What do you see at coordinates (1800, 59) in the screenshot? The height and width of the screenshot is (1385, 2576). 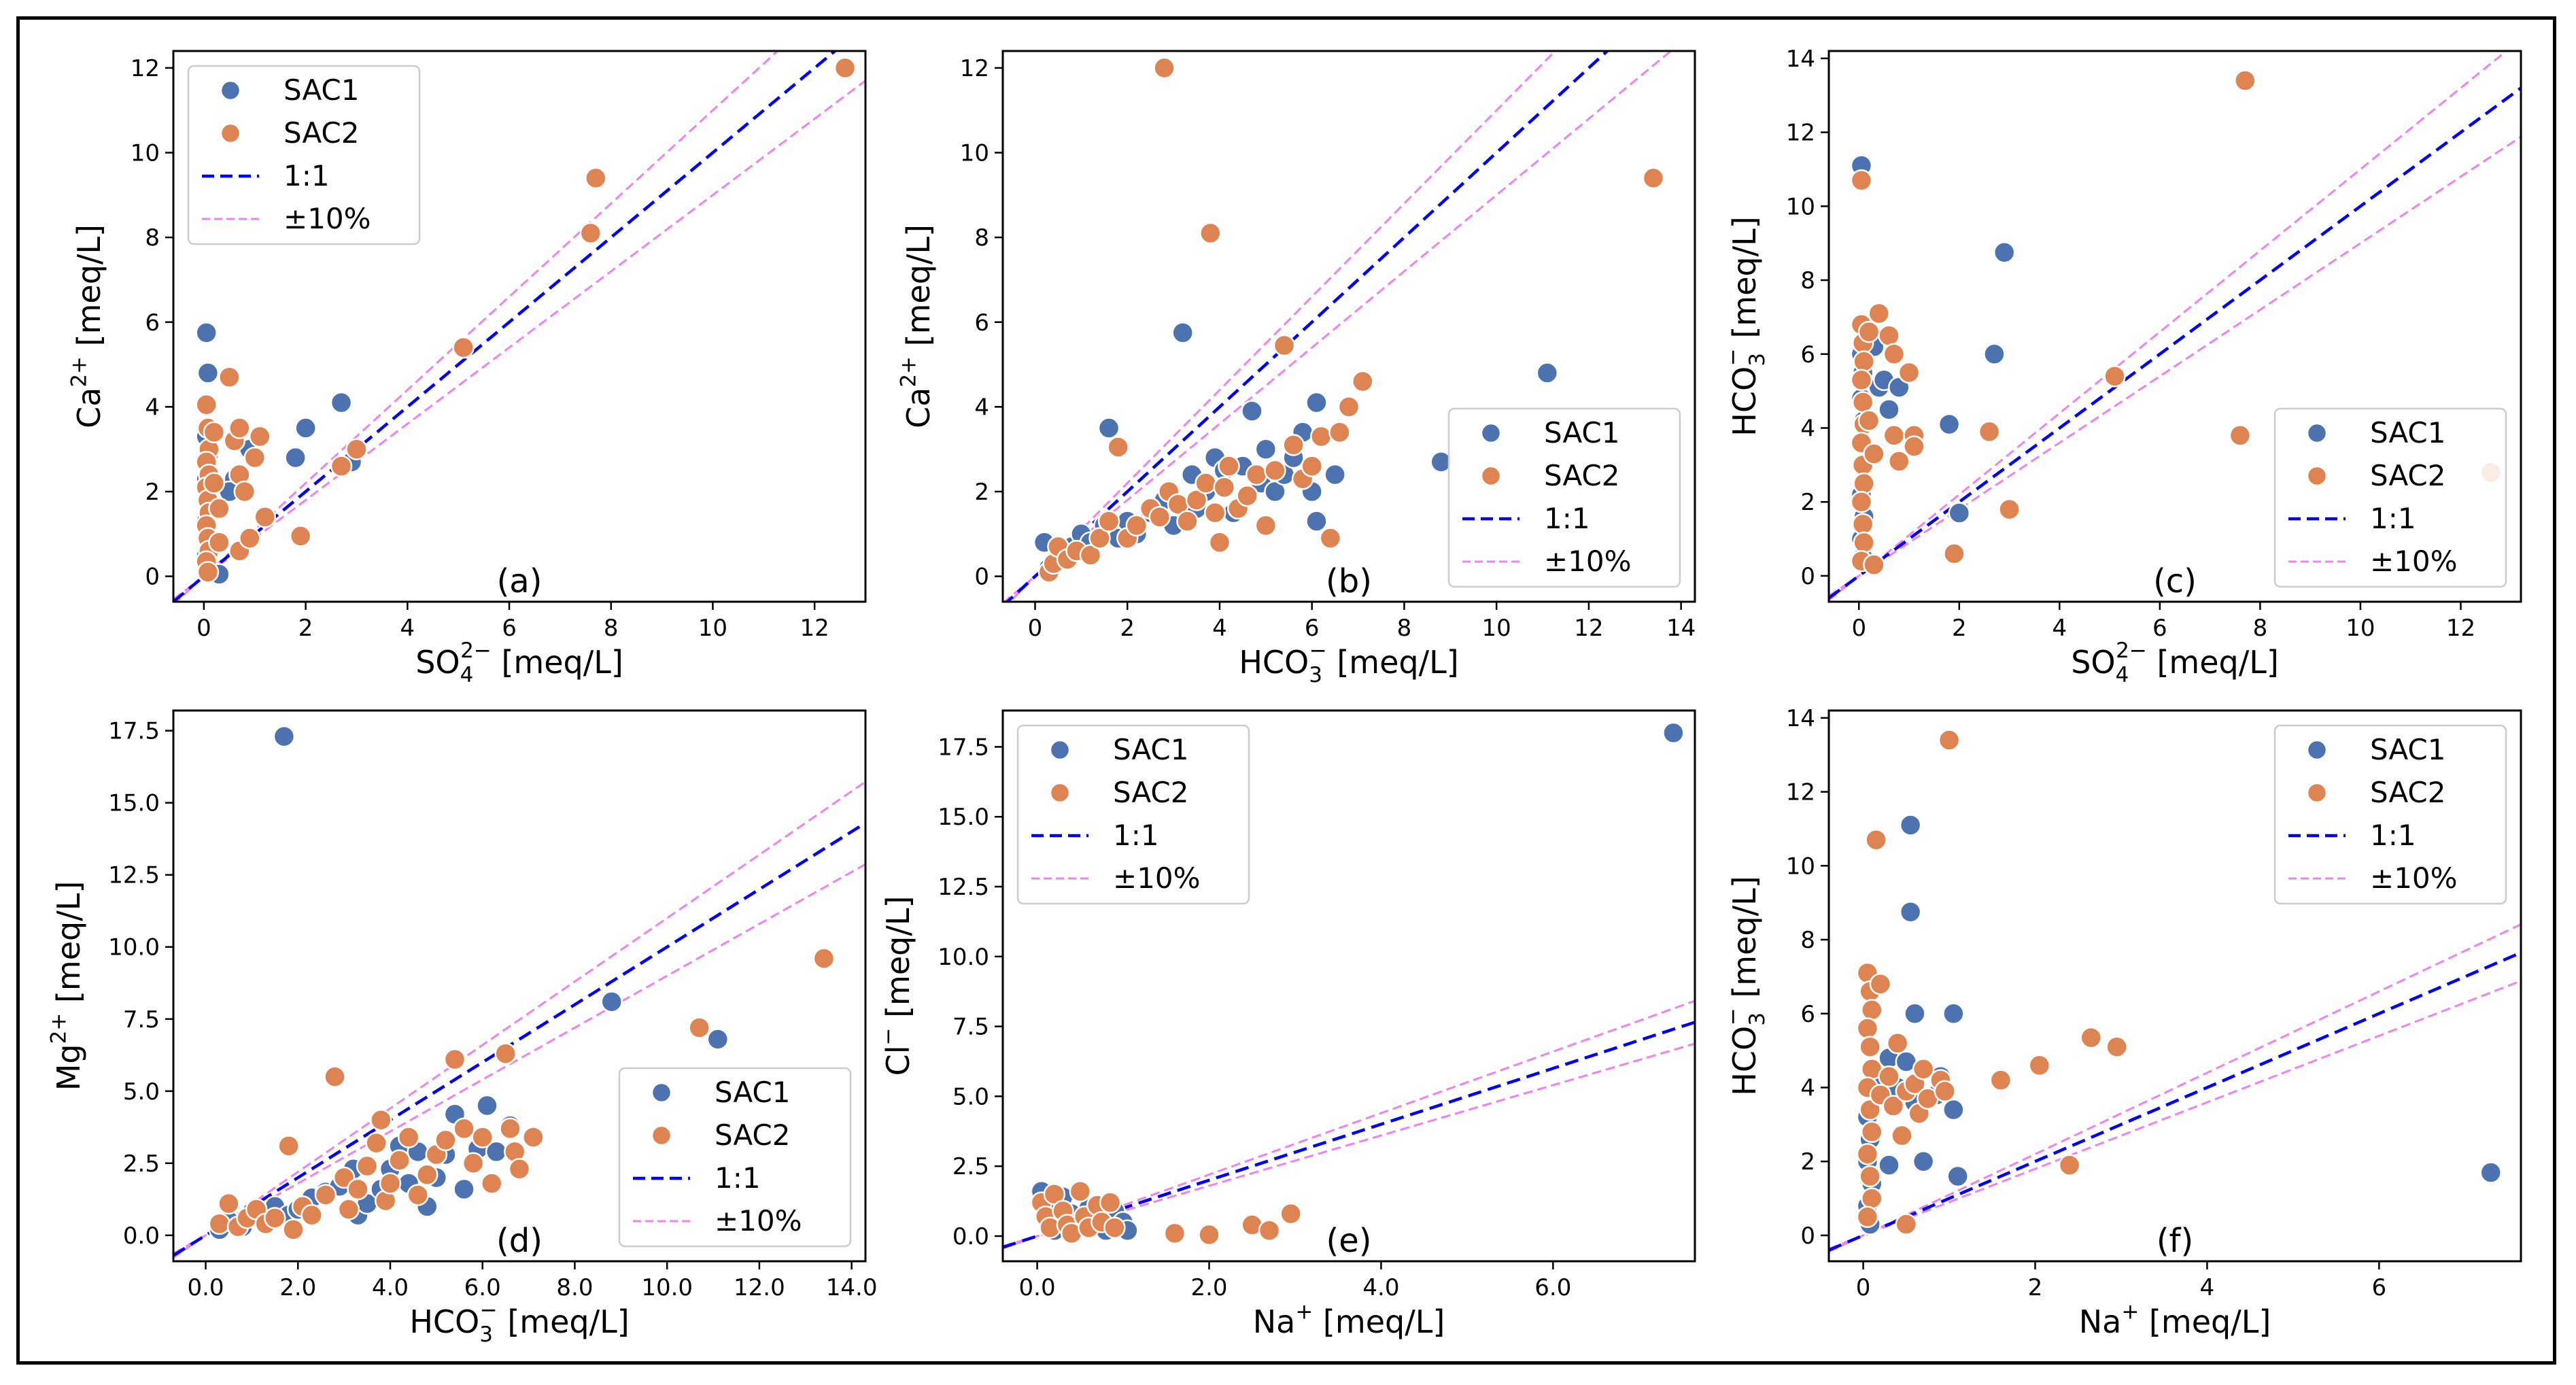 I see `y-tick-label: 14` at bounding box center [1800, 59].